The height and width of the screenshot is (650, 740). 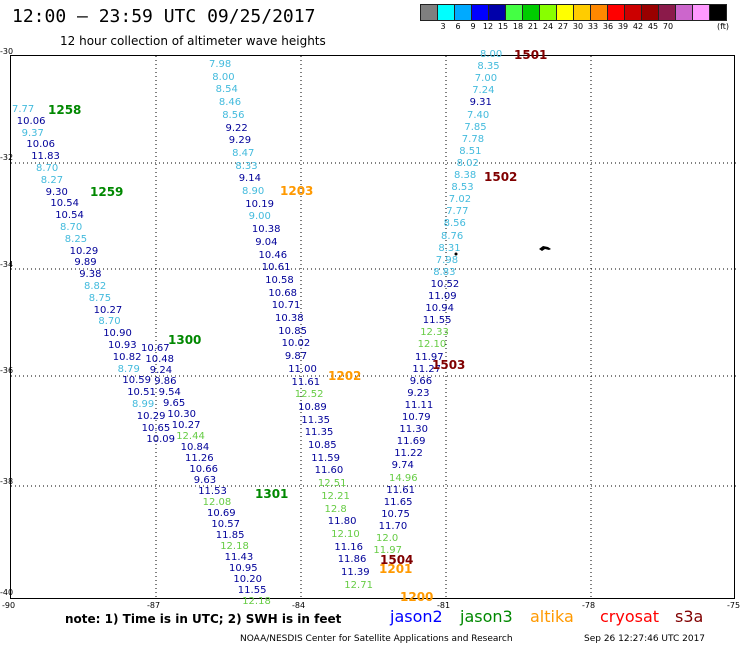 I want to click on wave-height-value: 9.37, so click(x=32, y=133).